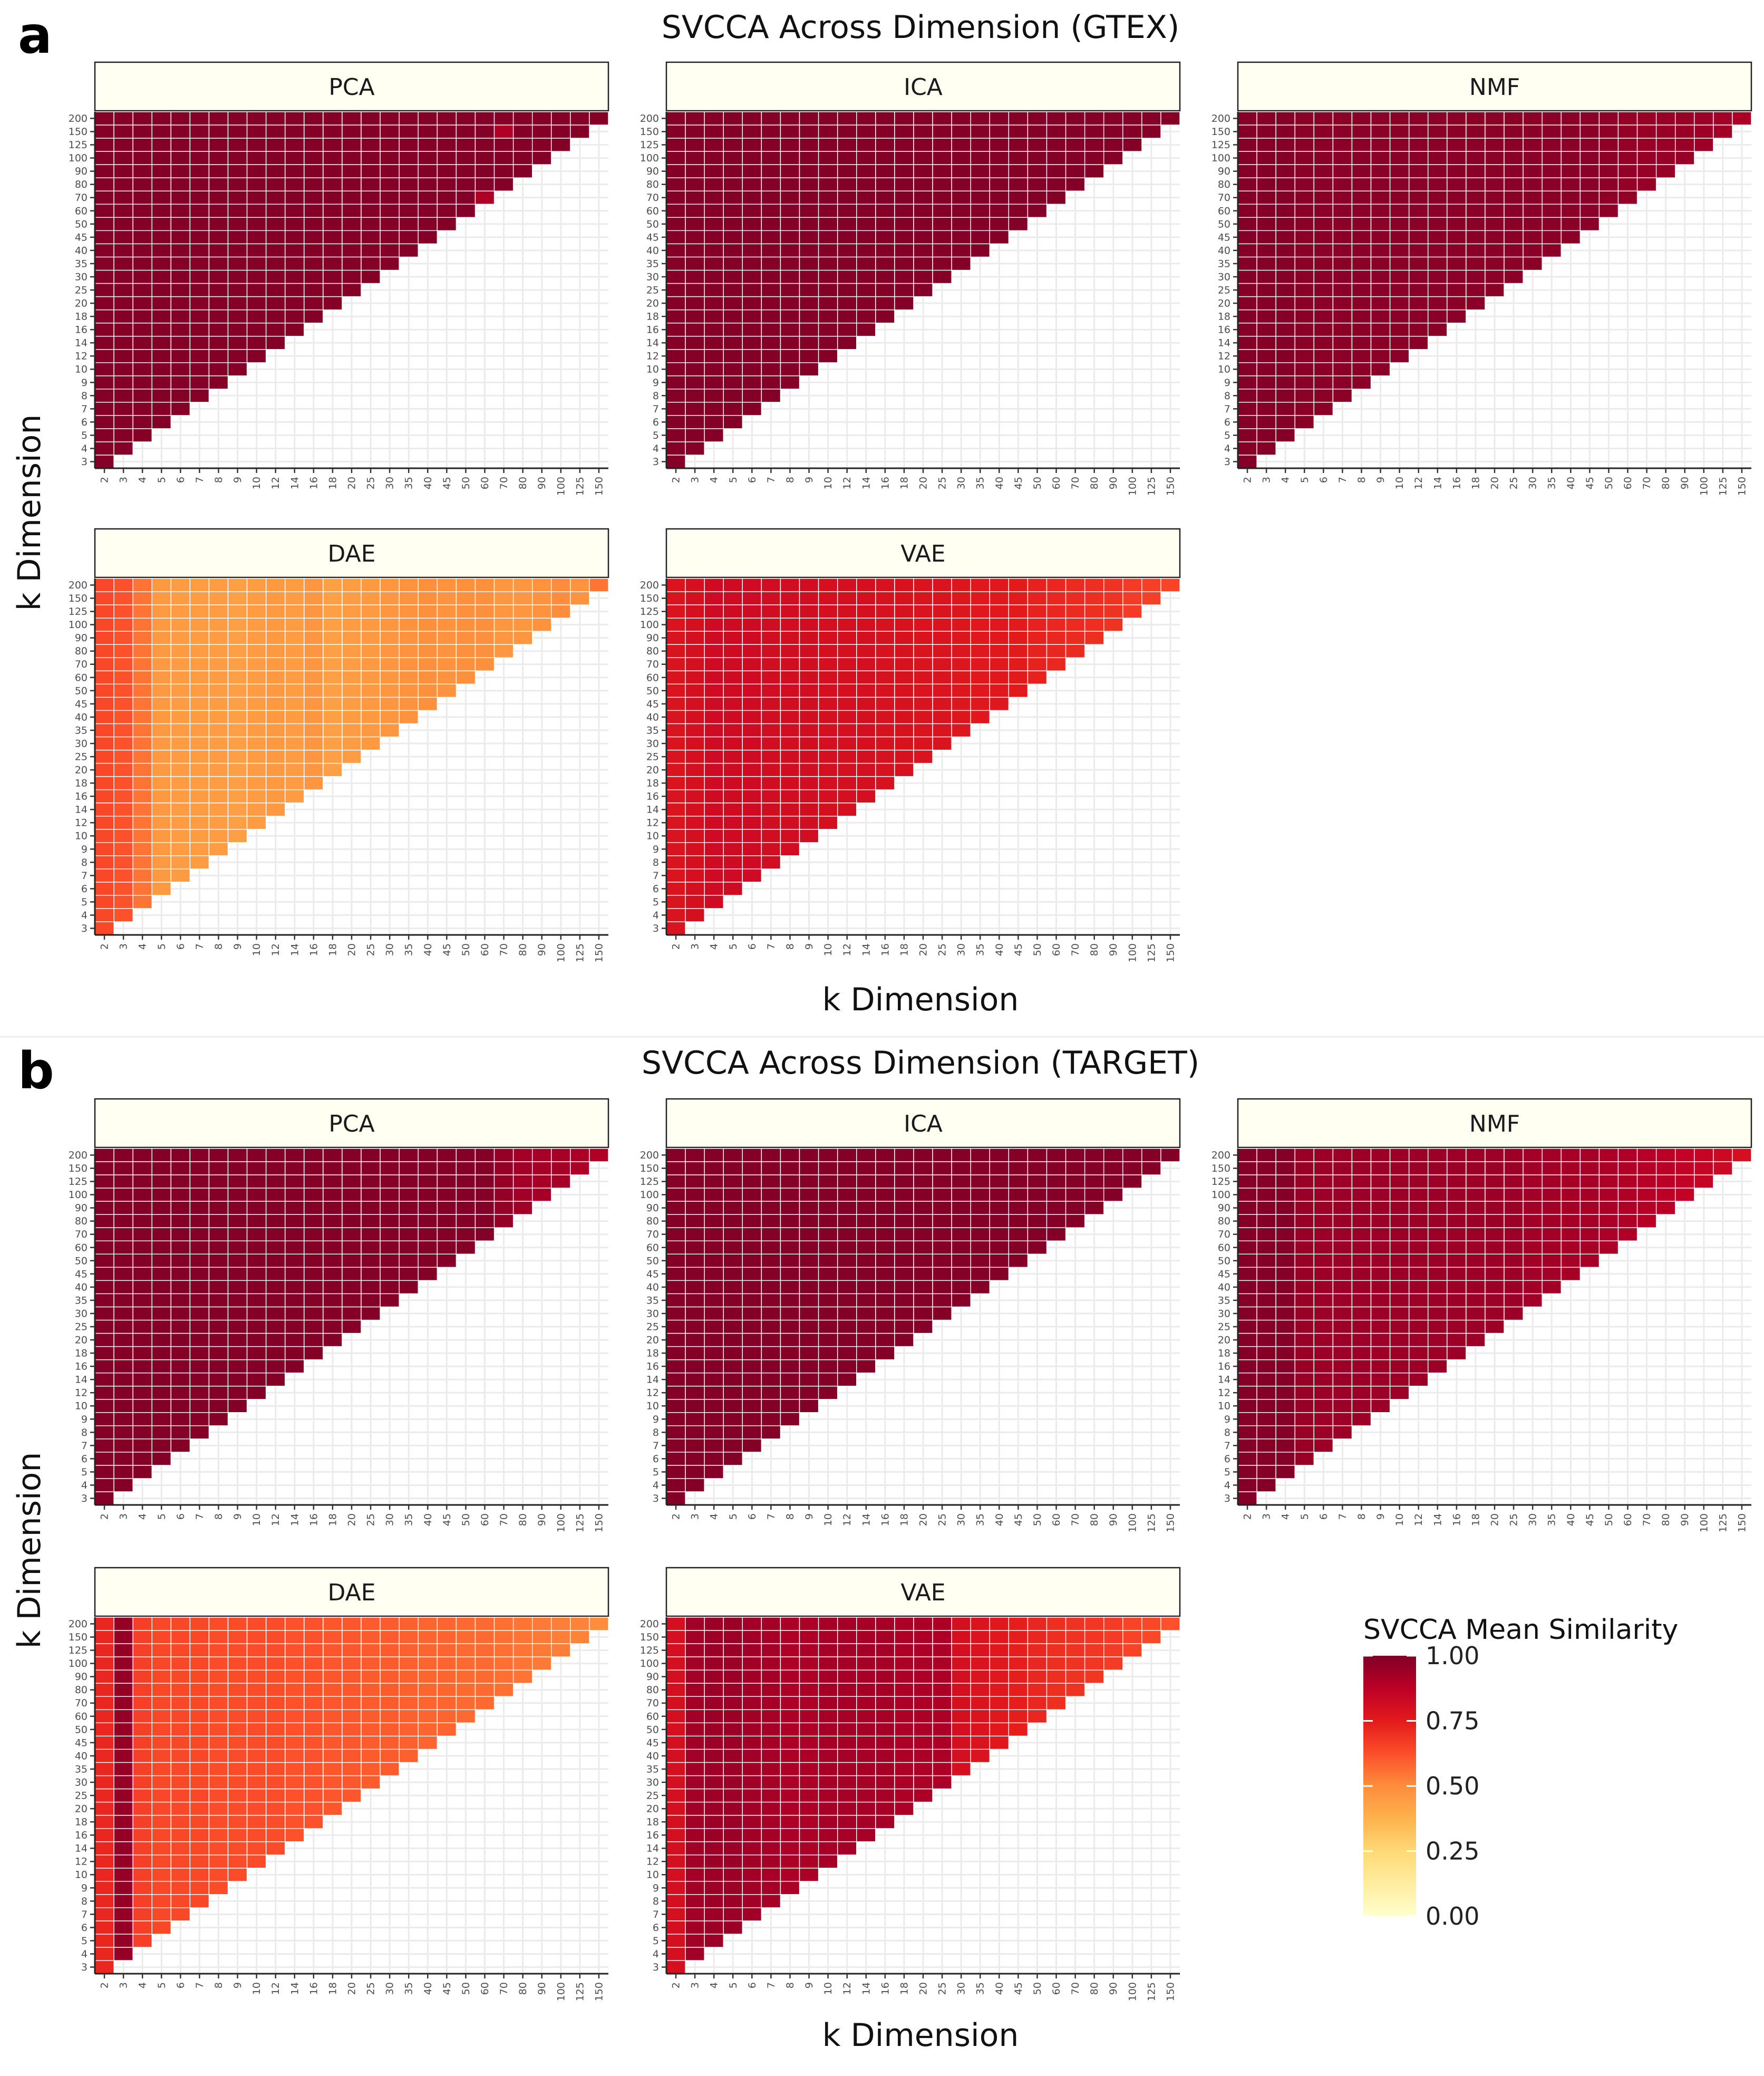  What do you see at coordinates (1224, 1221) in the screenshot?
I see `y-tick-label: 80` at bounding box center [1224, 1221].